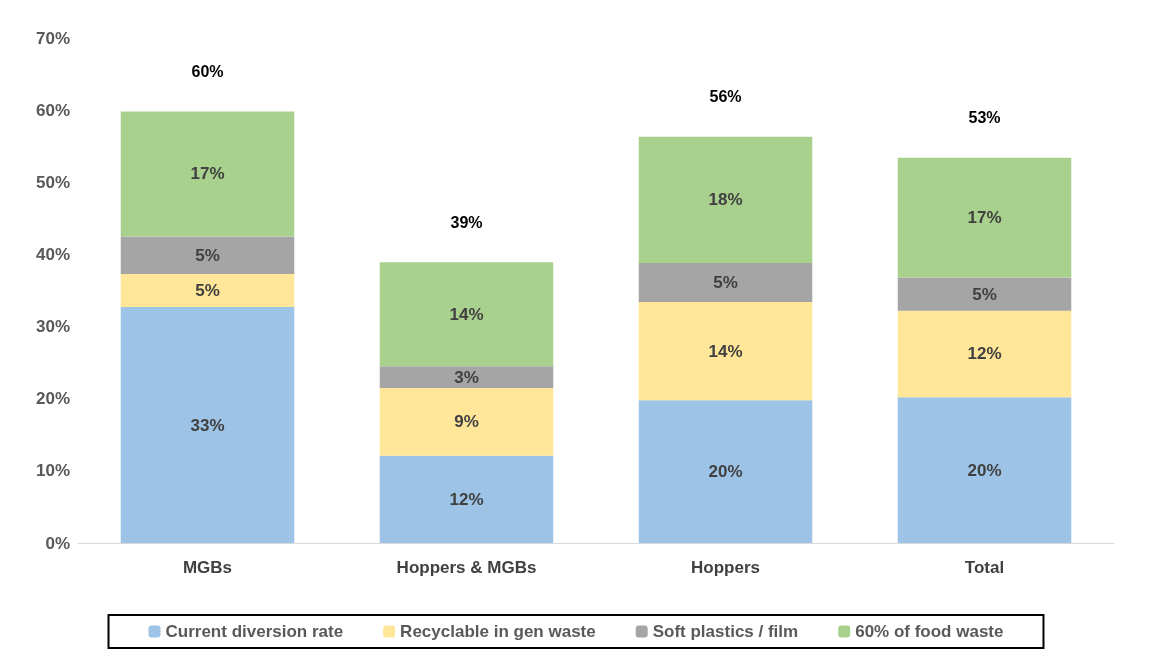 The width and height of the screenshot is (1152, 666). I want to click on legend-label: Current diversion rate, so click(254, 631).